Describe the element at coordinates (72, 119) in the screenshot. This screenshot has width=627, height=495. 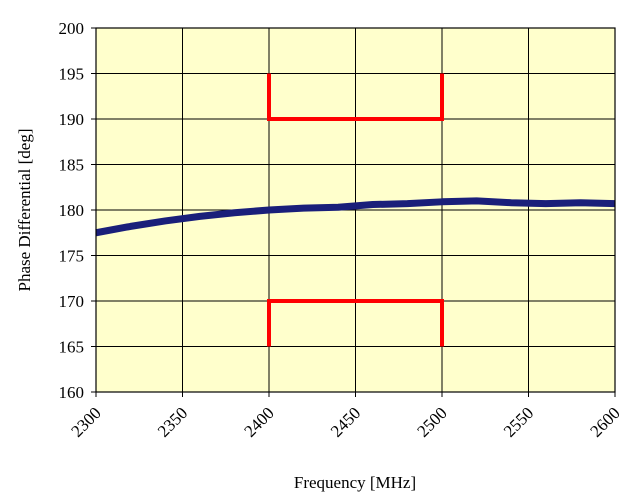
I see `y-tick-label: 190` at that location.